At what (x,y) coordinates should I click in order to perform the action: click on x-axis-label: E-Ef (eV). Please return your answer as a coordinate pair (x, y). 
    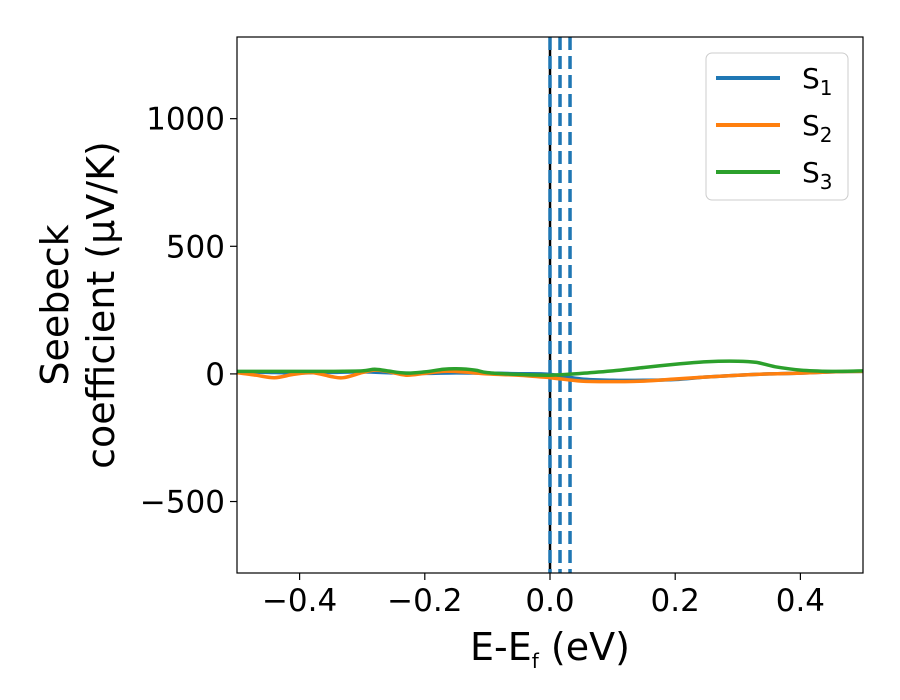
    Looking at the image, I should click on (550, 649).